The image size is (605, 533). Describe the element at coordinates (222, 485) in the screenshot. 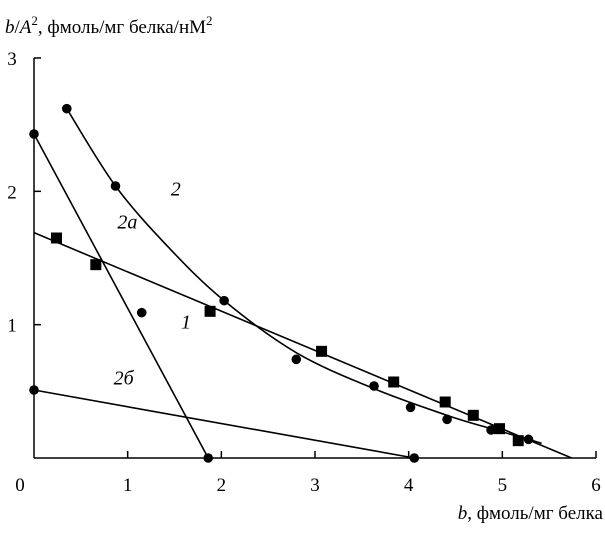

I see `x-tick-label: 2` at that location.